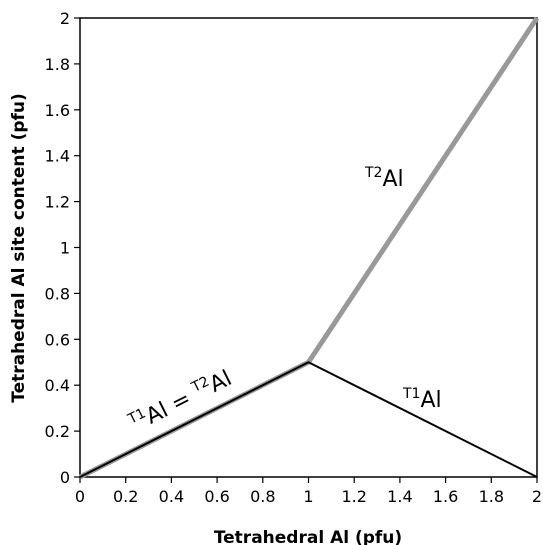 This screenshot has height=545, width=543. Describe the element at coordinates (399, 496) in the screenshot. I see `x-tick-label: 1.4` at that location.